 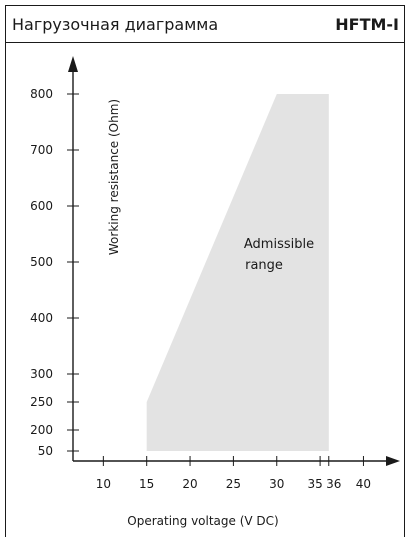 What do you see at coordinates (41, 206) in the screenshot?
I see `y-tick-label: 600` at bounding box center [41, 206].